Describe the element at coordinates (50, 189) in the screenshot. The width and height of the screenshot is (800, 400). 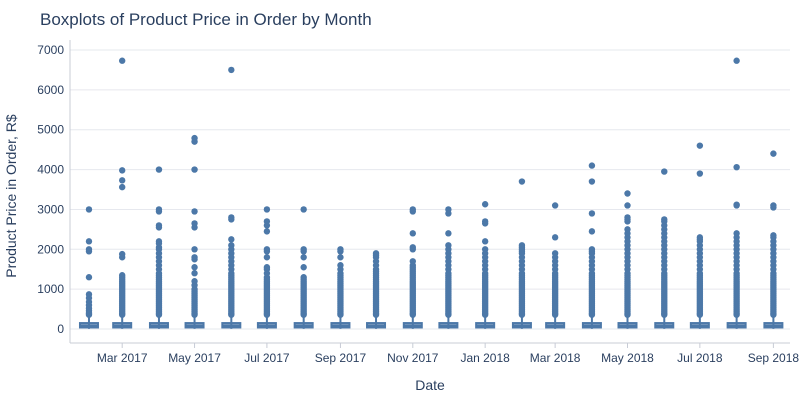
I see `y-tick-labels: 0 1000 2000 3000 4000 5000 6000 7000` at that location.